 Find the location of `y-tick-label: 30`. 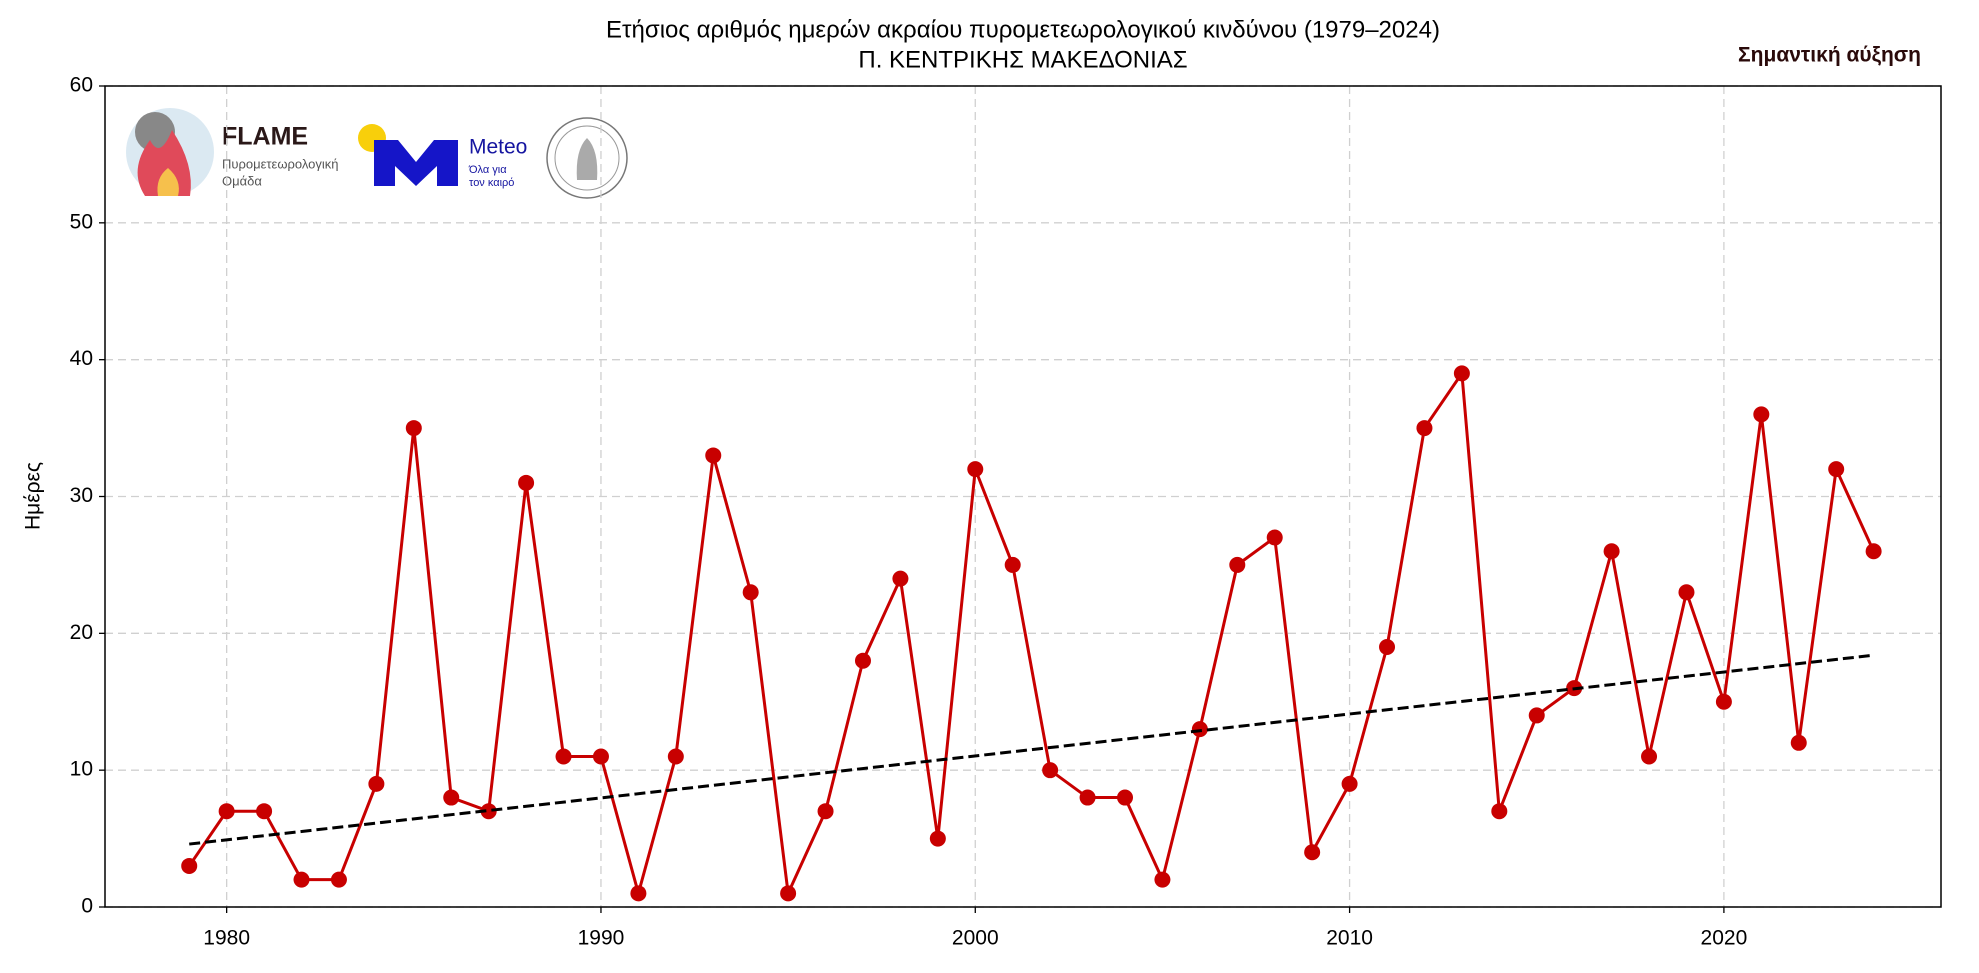

y-tick-label: 30 is located at coordinates (81, 495).